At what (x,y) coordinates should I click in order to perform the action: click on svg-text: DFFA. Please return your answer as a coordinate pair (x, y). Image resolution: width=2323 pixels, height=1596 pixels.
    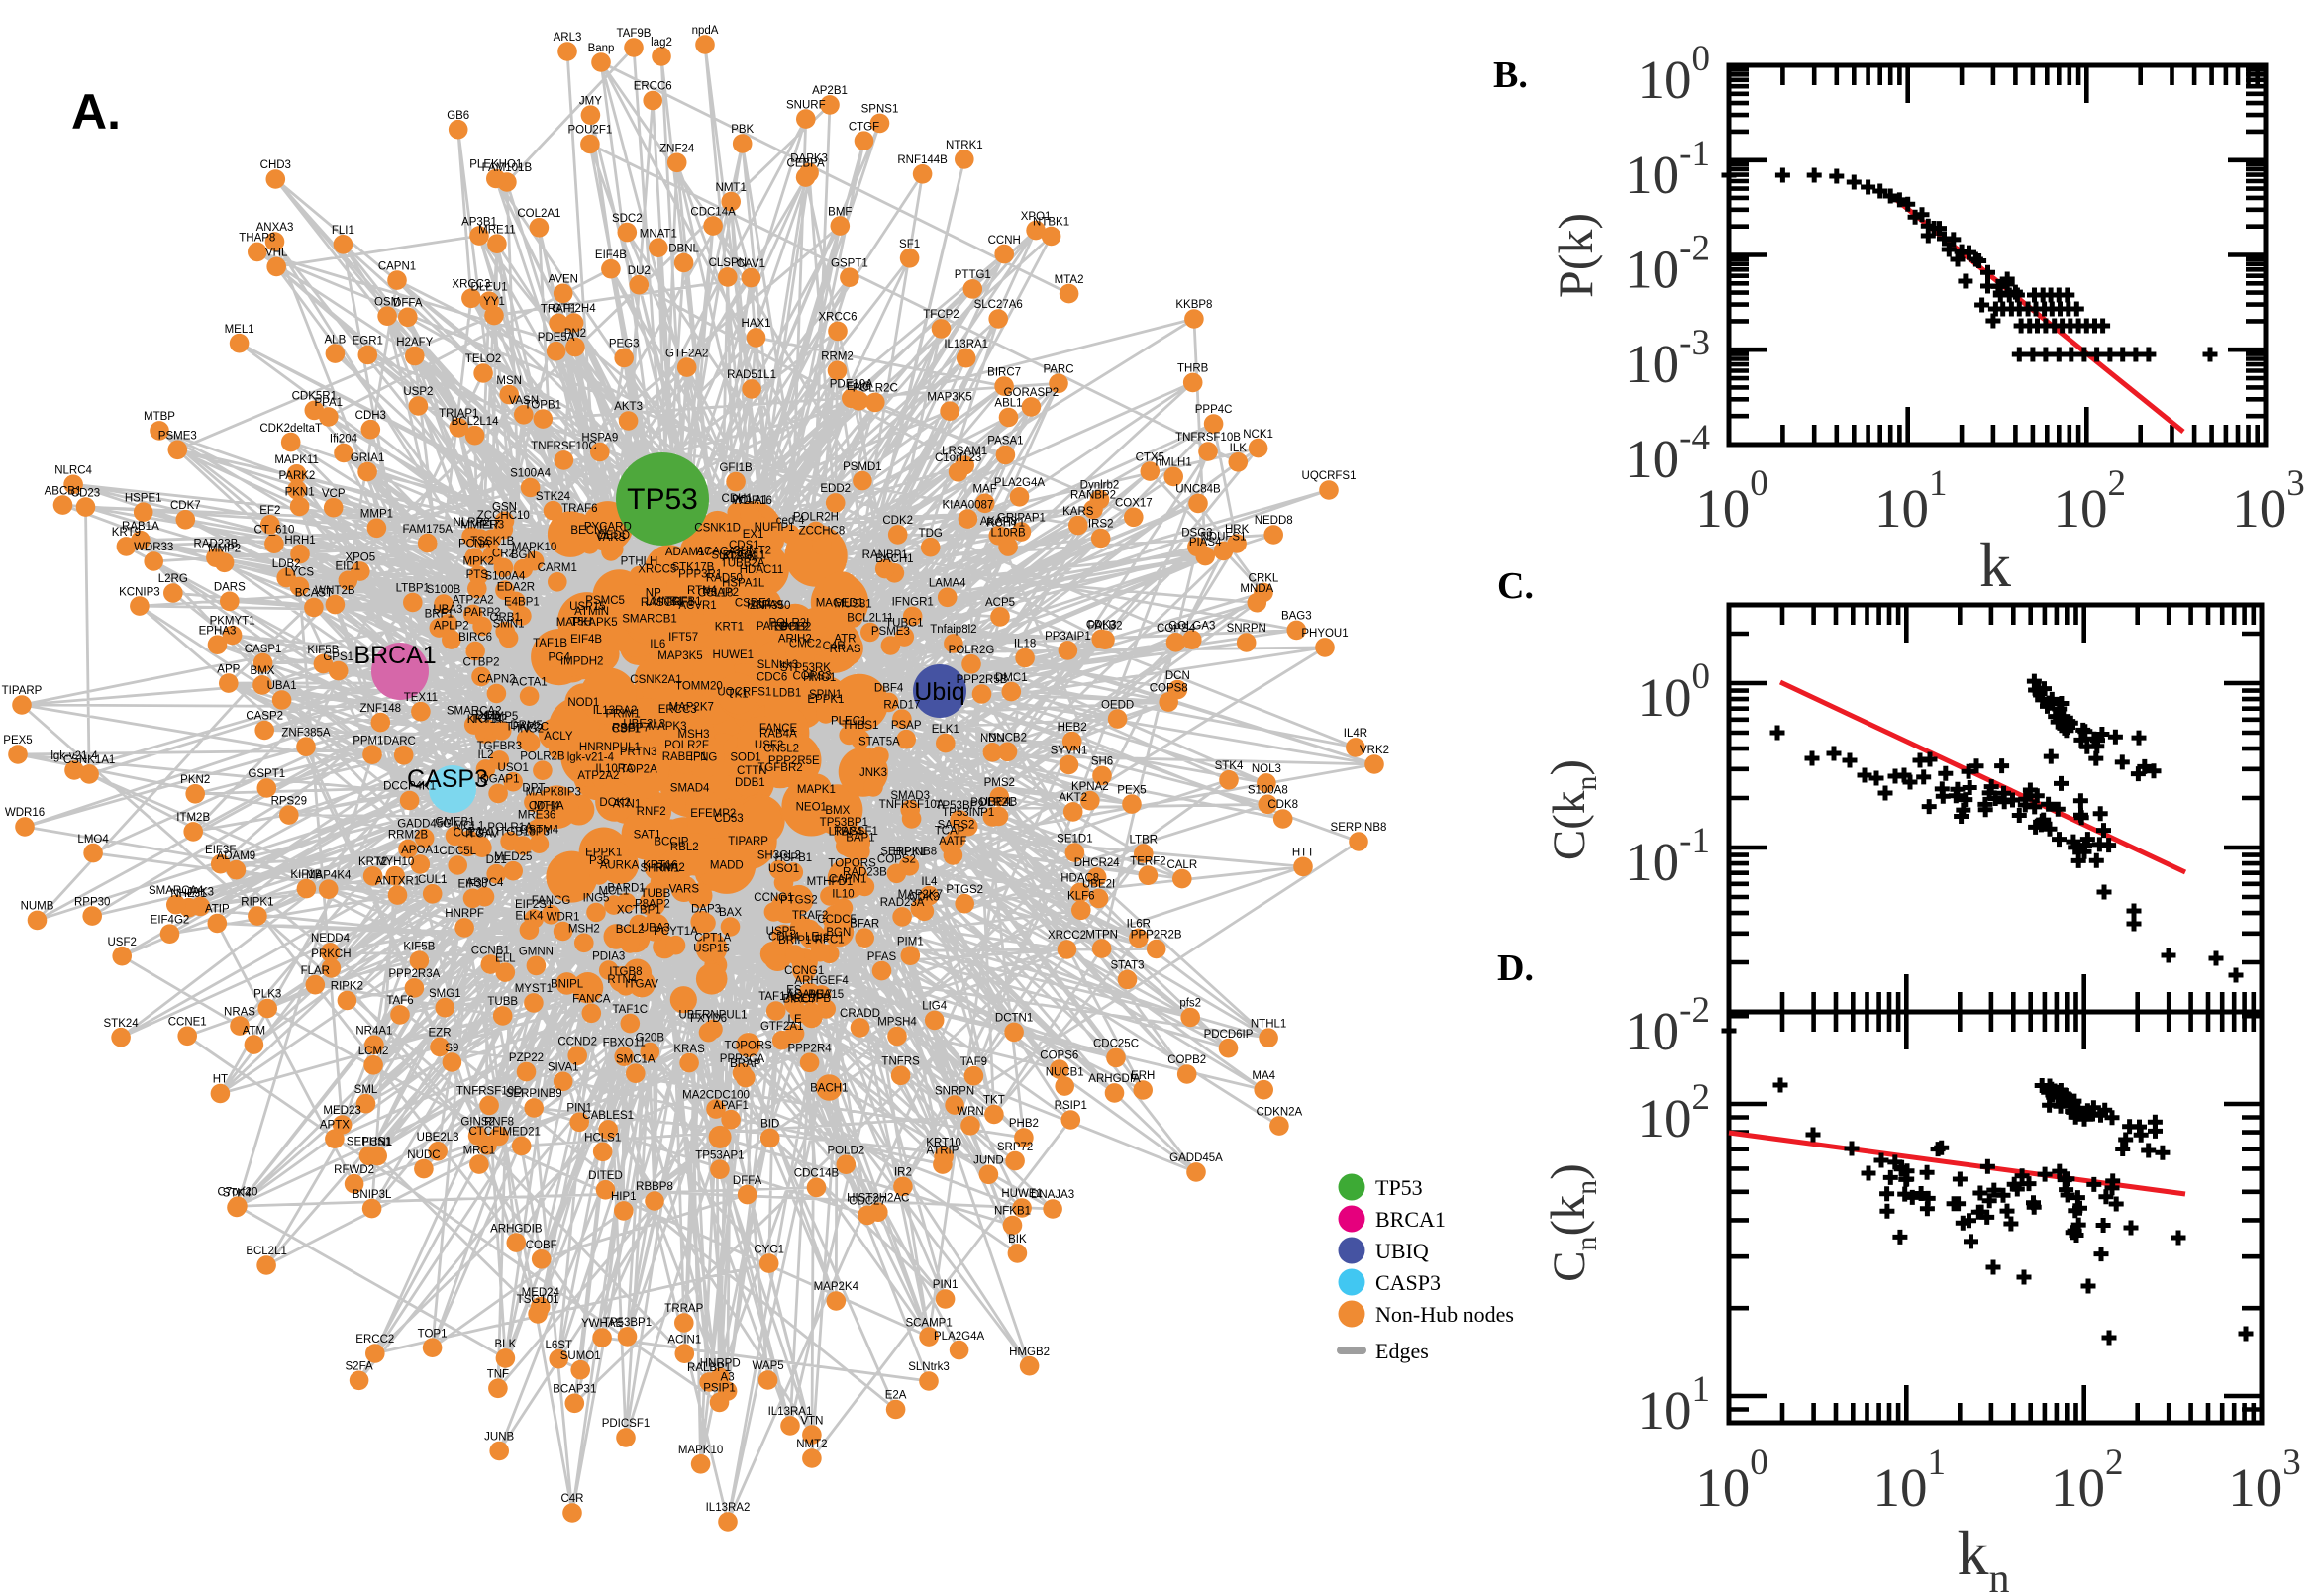
    Looking at the image, I should click on (408, 304).